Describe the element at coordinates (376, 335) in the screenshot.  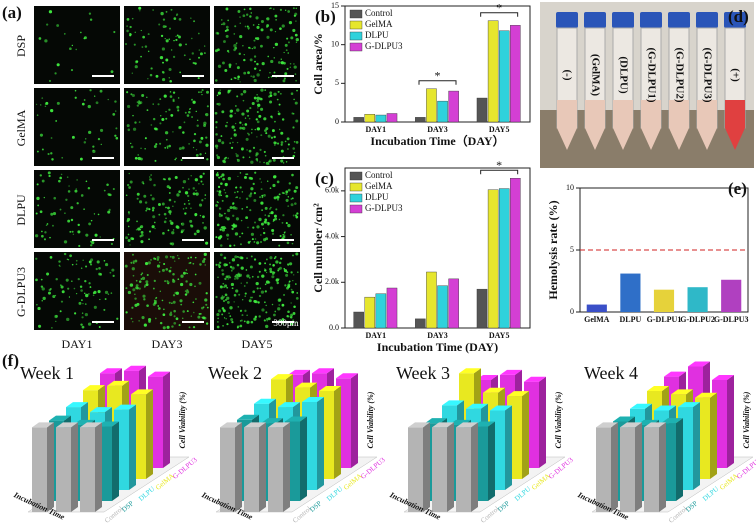
I see `x-tick-label: DAY1` at that location.